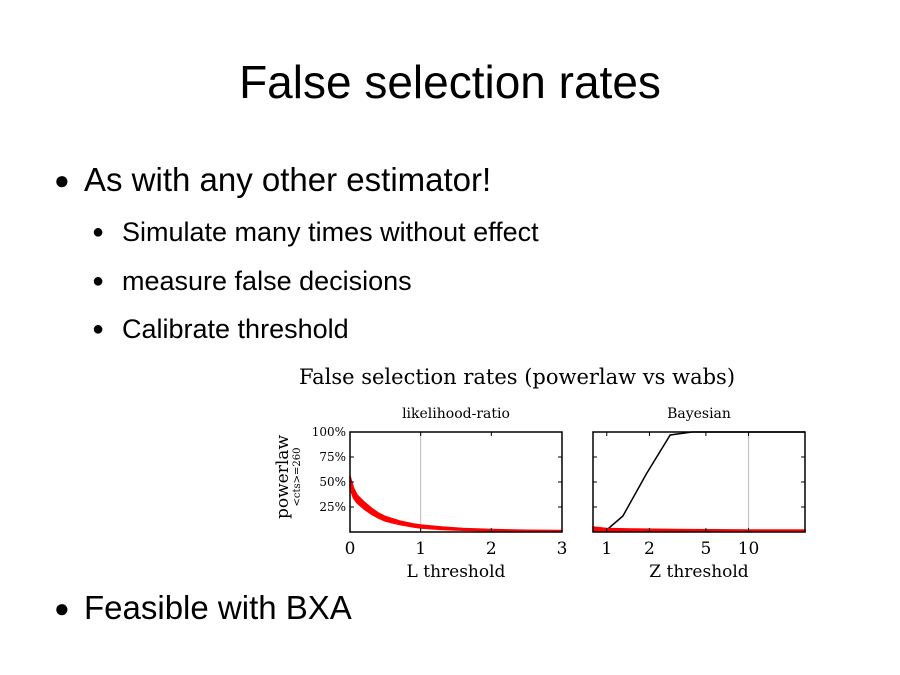 This screenshot has width=900, height=675. Describe the element at coordinates (517, 377) in the screenshot. I see `chart-title: False selection rates (powerlaw vs wabs)` at that location.